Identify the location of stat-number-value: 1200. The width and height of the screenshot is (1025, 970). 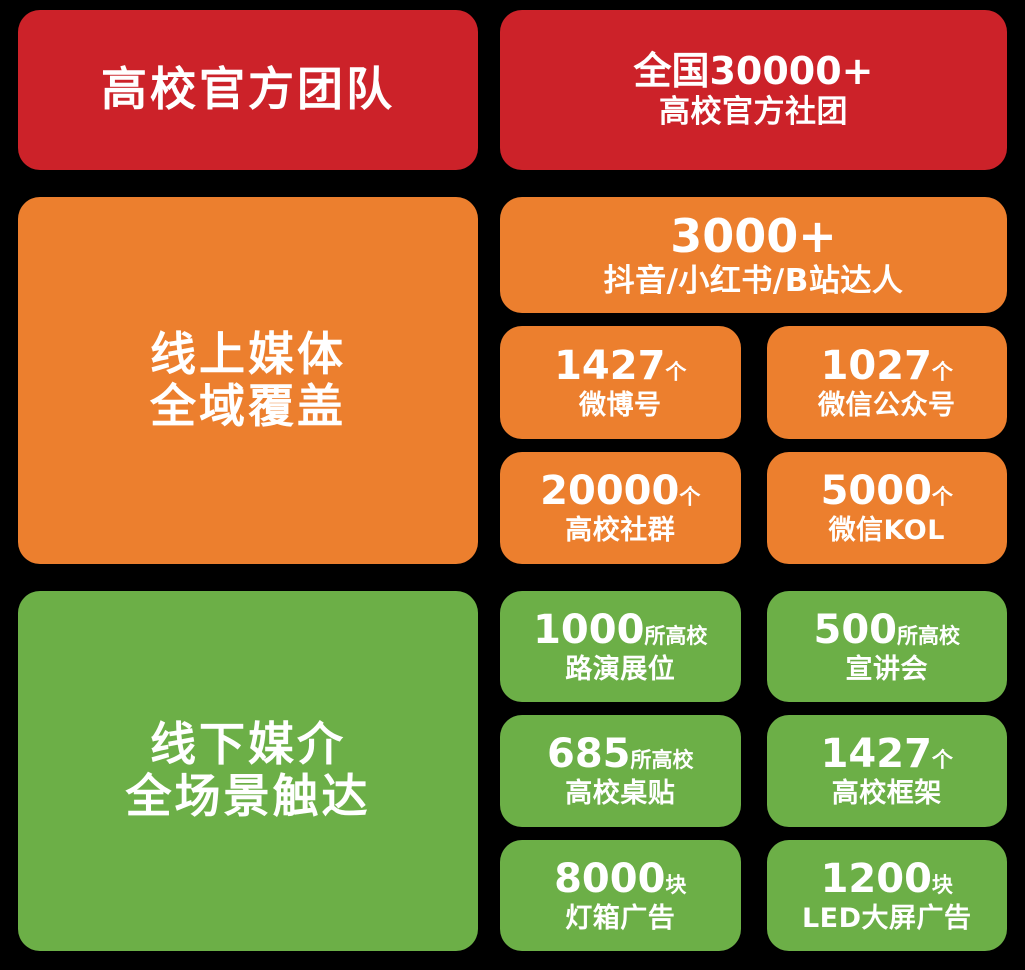
(876, 878).